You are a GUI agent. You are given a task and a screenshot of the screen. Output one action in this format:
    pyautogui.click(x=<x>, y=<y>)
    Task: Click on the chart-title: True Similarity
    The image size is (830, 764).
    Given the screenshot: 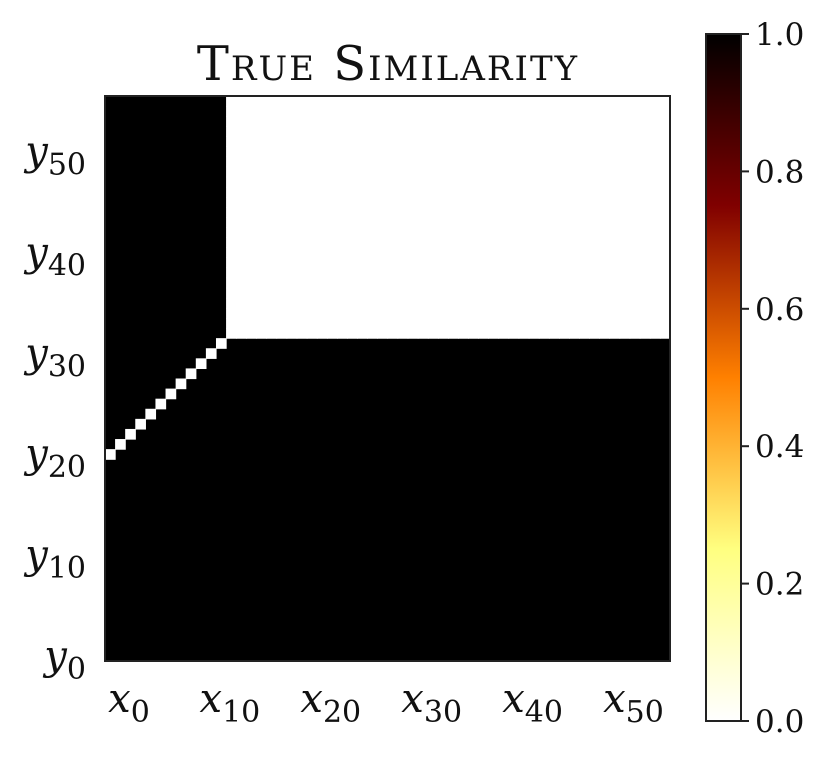 What is the action you would take?
    pyautogui.click(x=388, y=64)
    